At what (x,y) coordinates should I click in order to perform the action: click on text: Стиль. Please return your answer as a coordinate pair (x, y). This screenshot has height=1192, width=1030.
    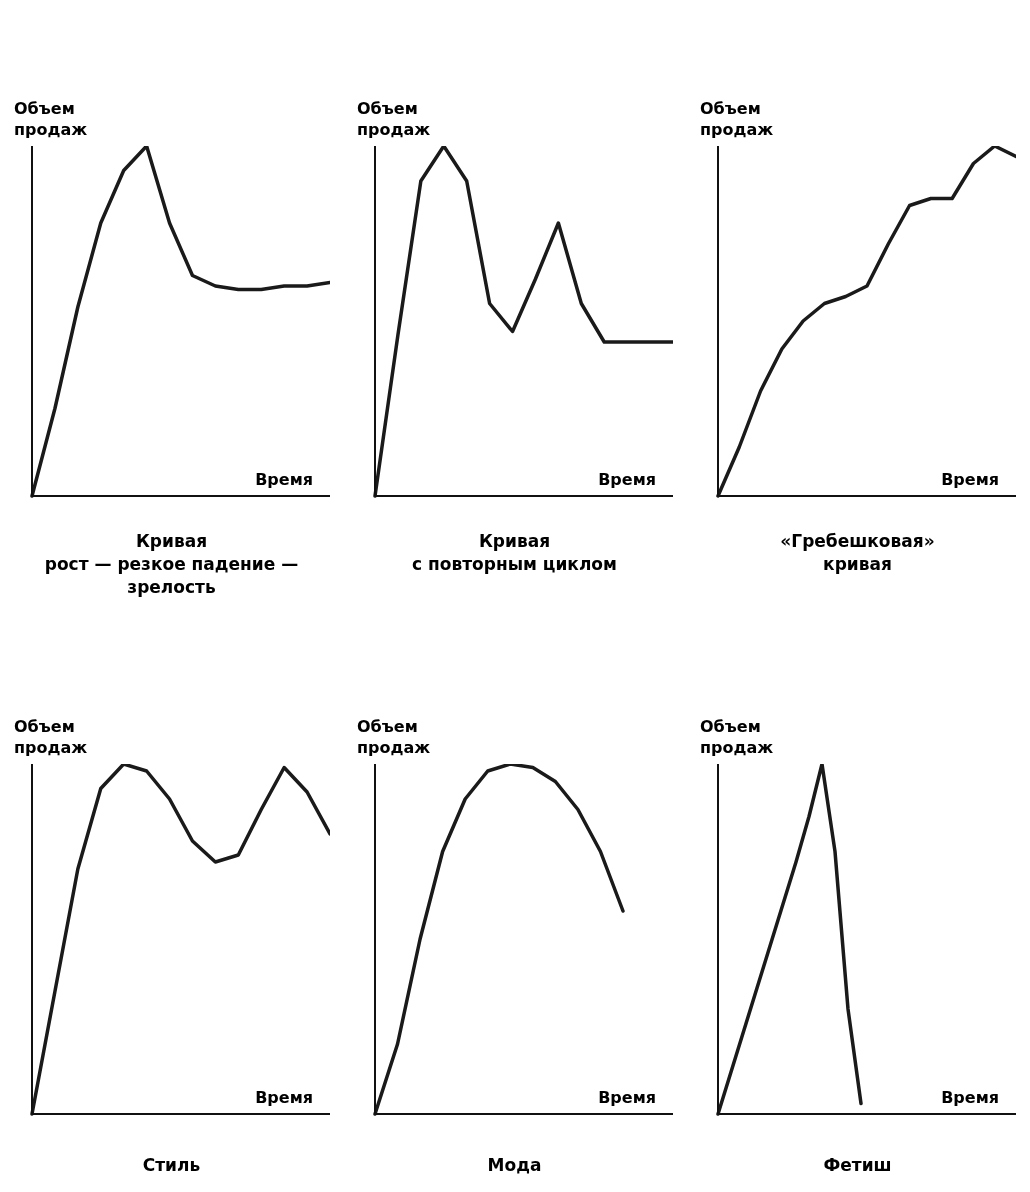
    Looking at the image, I should click on (171, 1165).